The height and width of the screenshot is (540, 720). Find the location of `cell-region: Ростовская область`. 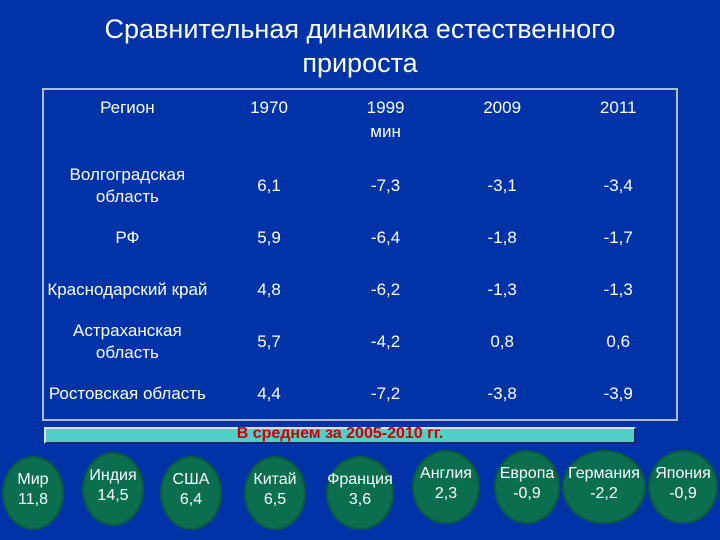

cell-region: Ростовская область is located at coordinates (127, 393).